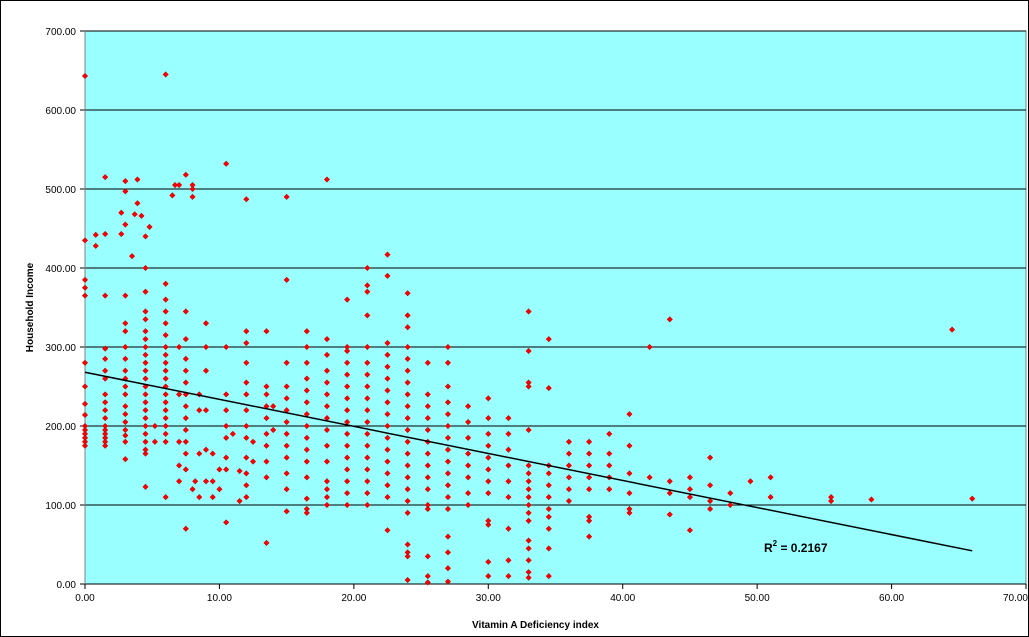 The width and height of the screenshot is (1029, 637). What do you see at coordinates (535, 625) in the screenshot?
I see `x-axis-title: Vitamin A Deficiency index` at bounding box center [535, 625].